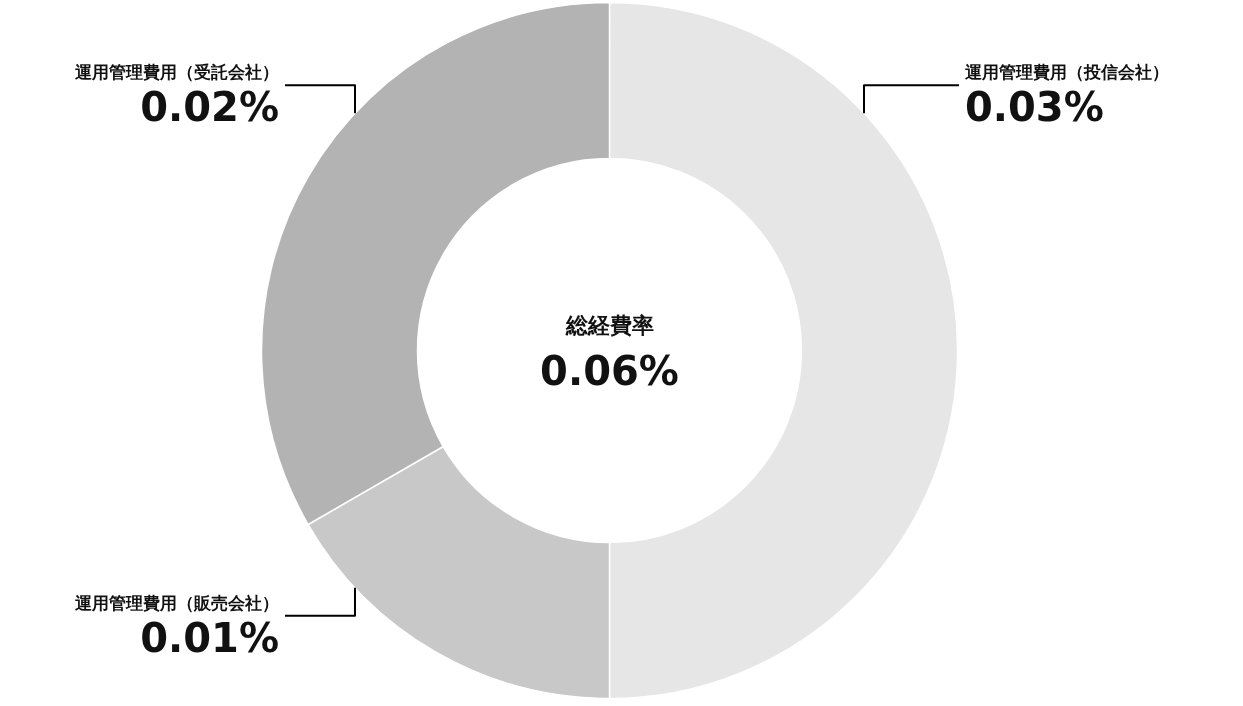 This screenshot has height=706, width=1243. I want to click on text: 総経費率, so click(609, 325).